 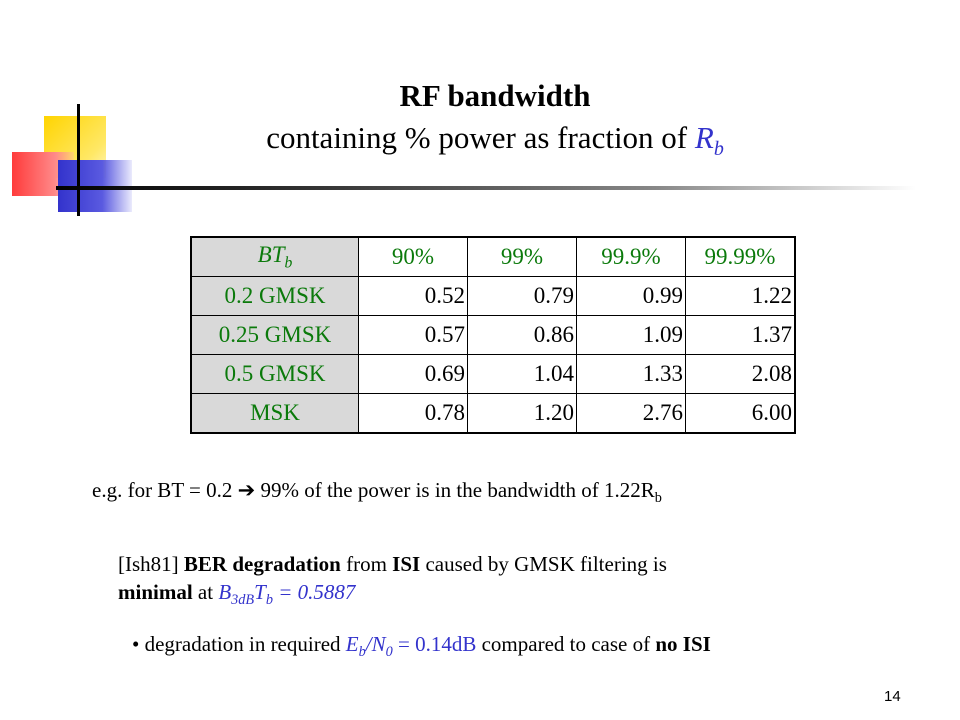 I want to click on table-row: MSK 0.78 1.20 2.76 6.00, so click(x=493, y=413).